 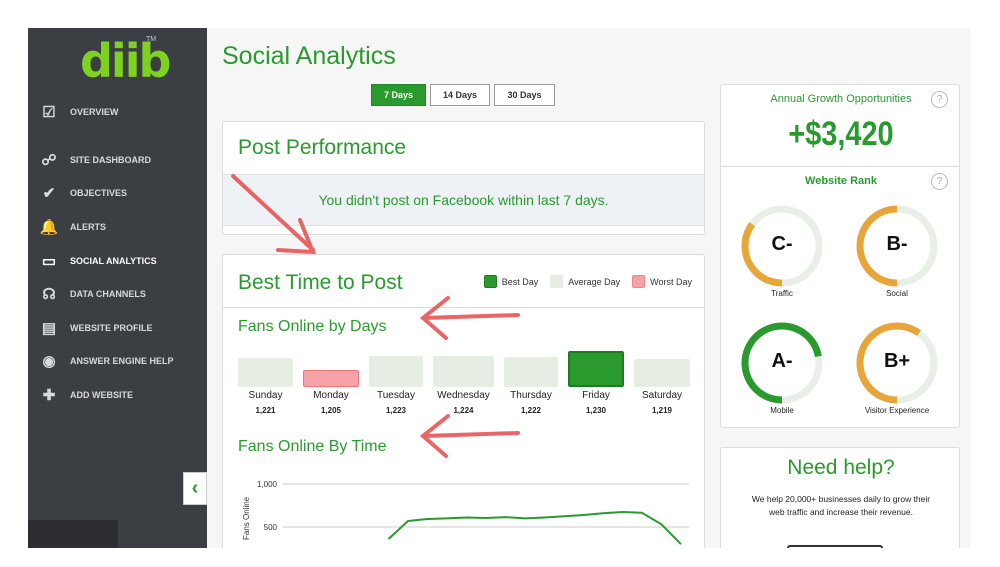 I want to click on sidebar-item-social-analytics: ▭ SOCIAL ANALYTICS, so click(x=118, y=261).